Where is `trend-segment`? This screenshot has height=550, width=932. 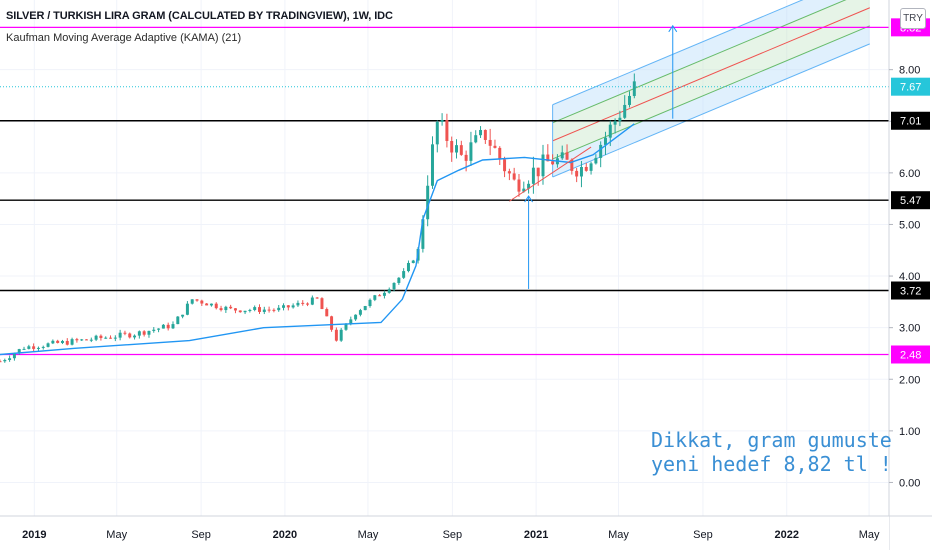
trend-segment is located at coordinates (550, 174).